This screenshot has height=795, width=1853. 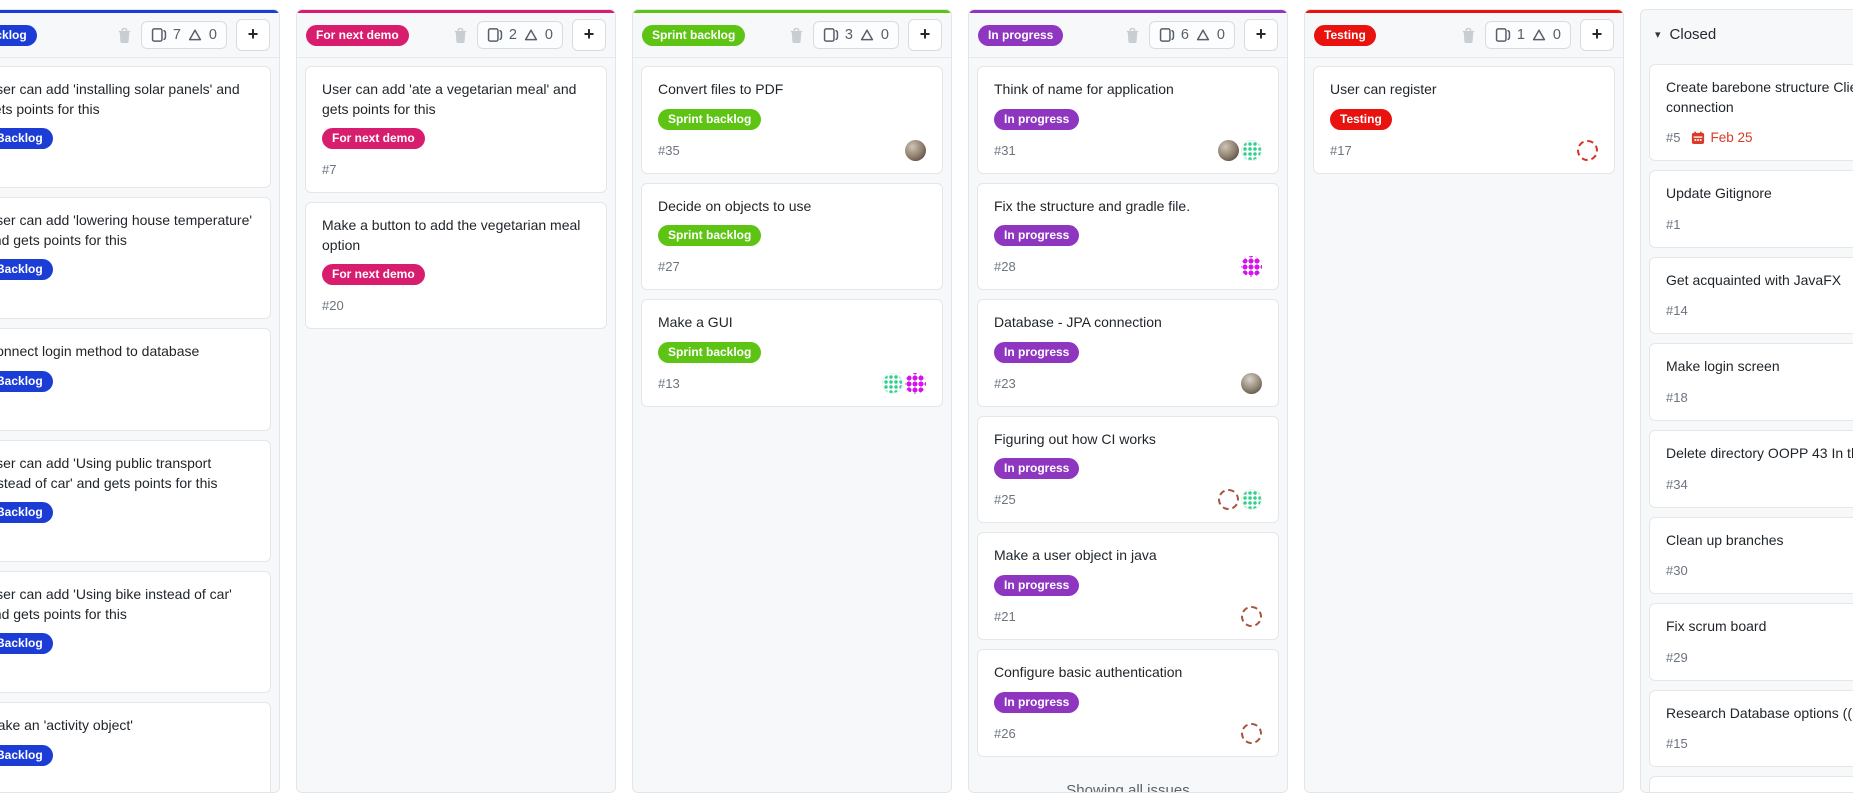 What do you see at coordinates (1587, 150) in the screenshot?
I see `avatar-identicon-red` at bounding box center [1587, 150].